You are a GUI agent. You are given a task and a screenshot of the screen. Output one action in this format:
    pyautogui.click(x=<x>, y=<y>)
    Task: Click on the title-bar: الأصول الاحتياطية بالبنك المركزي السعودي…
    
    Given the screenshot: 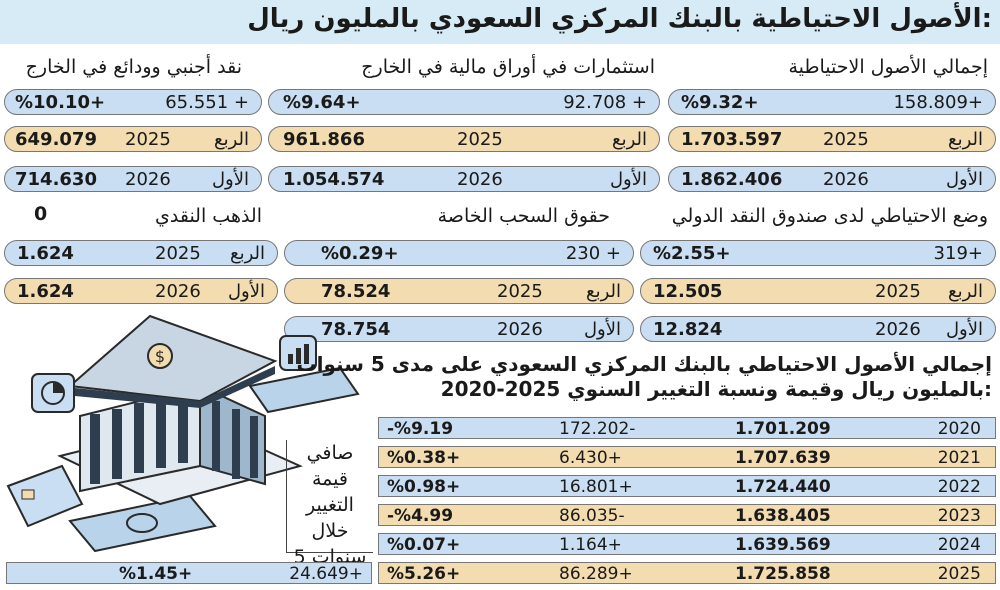 What is the action you would take?
    pyautogui.click(x=500, y=22)
    